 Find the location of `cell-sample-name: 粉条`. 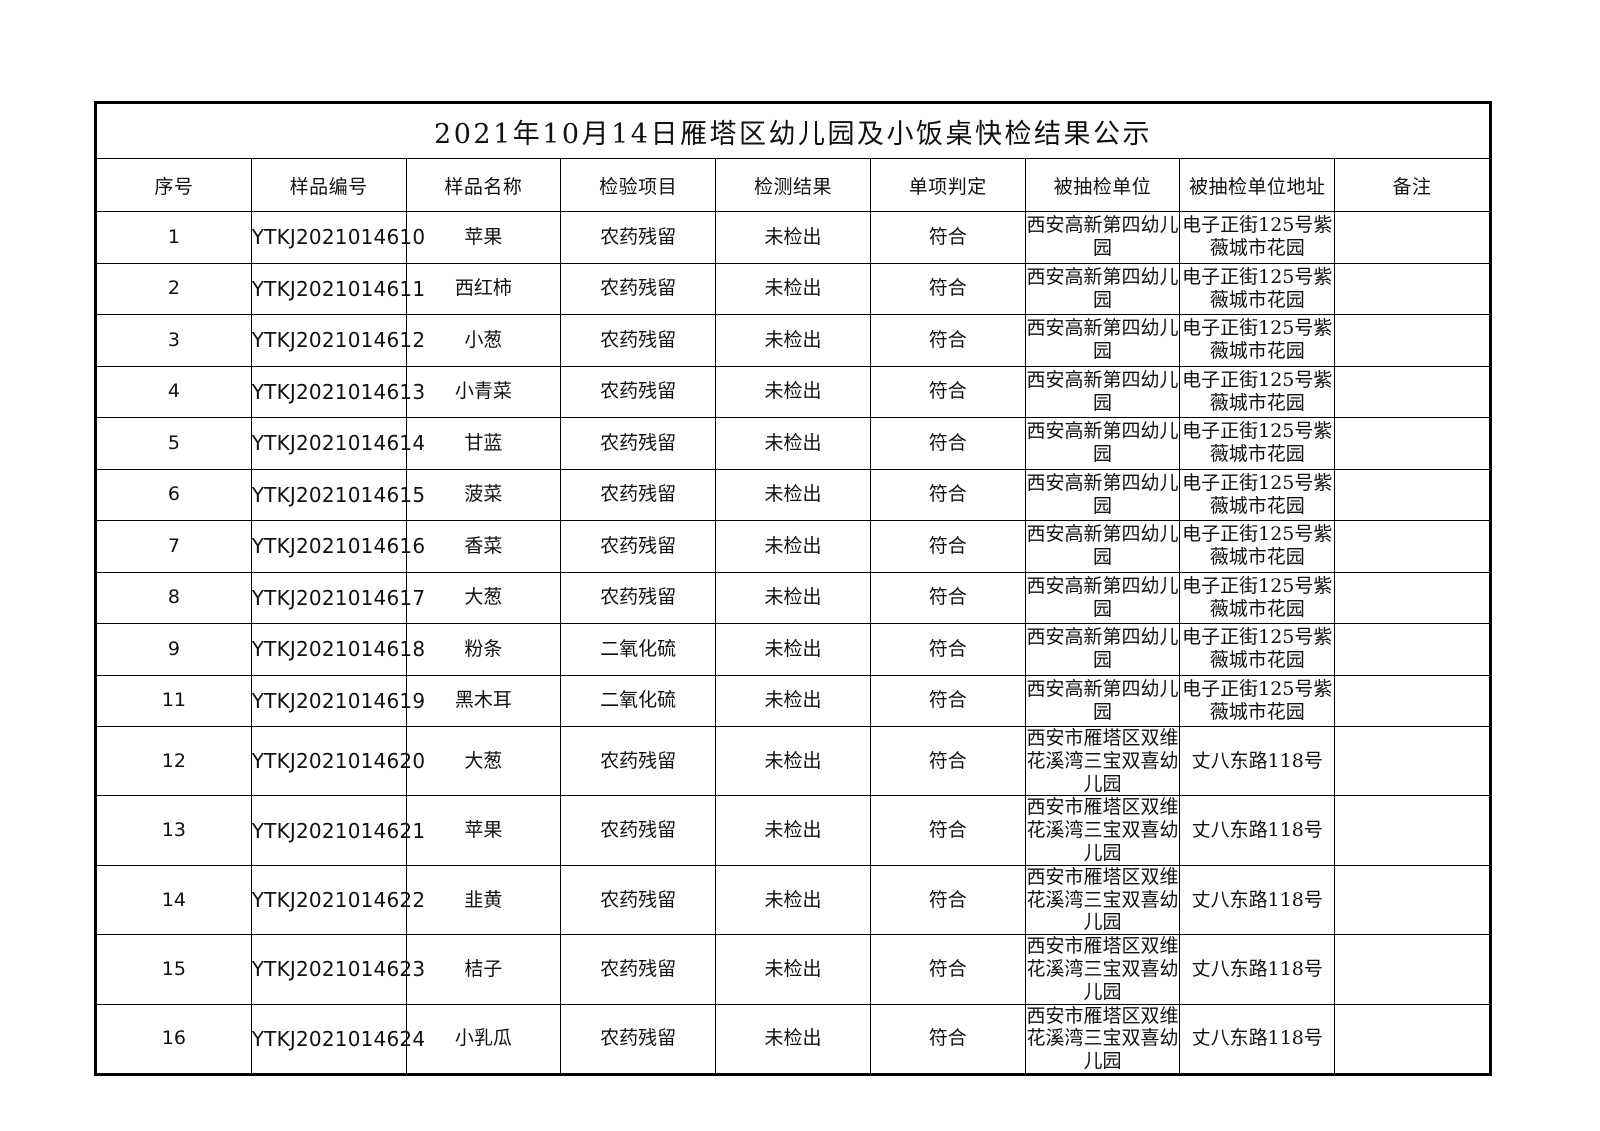

cell-sample-name: 粉条 is located at coordinates (483, 649).